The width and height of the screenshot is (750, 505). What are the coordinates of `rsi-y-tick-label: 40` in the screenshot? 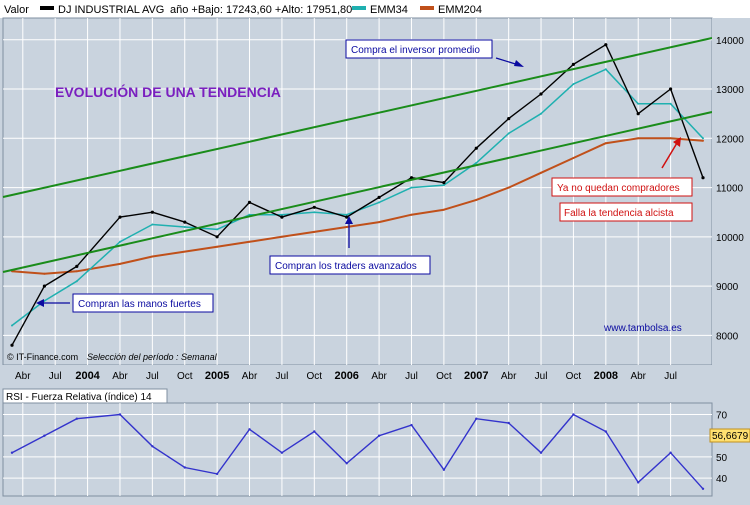 It's located at (722, 479).